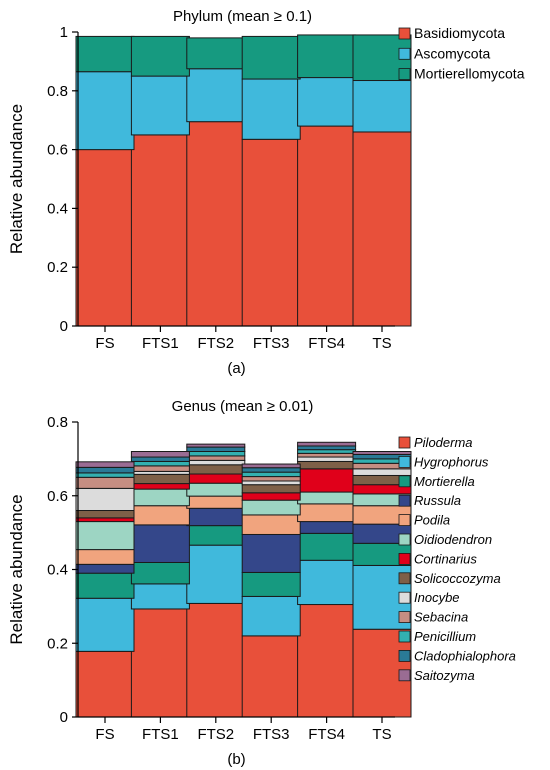 This screenshot has width=550, height=770. I want to click on bar-segment-ascomycota-ts, so click(382, 106).